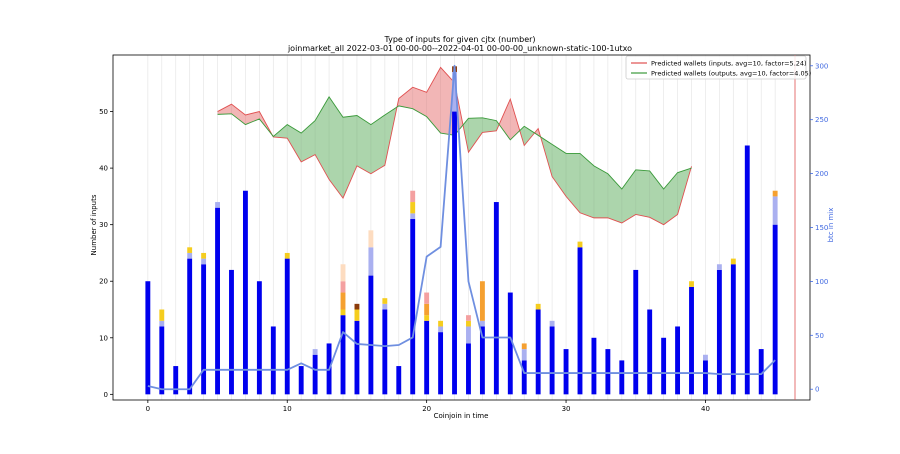 The image size is (900, 454). I want to click on y-tick-label: 0, so click(106, 395).